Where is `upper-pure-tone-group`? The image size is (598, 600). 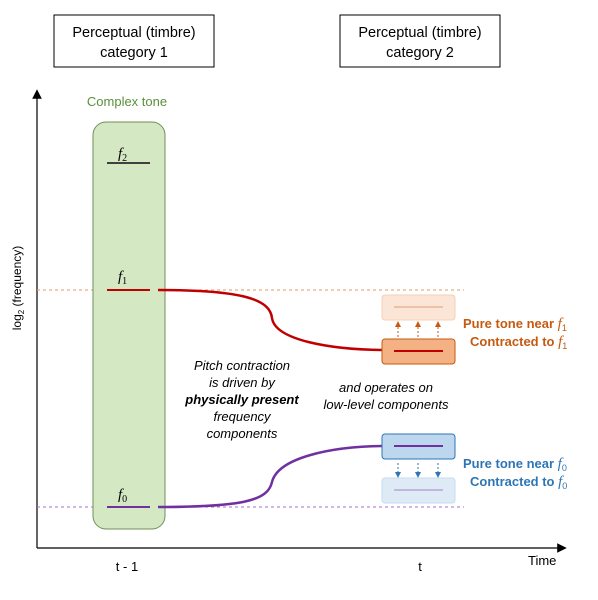
upper-pure-tone-group is located at coordinates (418, 329).